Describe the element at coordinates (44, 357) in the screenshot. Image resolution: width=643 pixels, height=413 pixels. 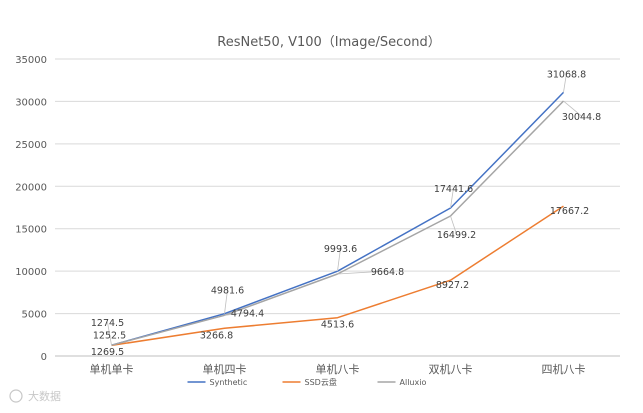
I see `y-tick-label: 0` at that location.